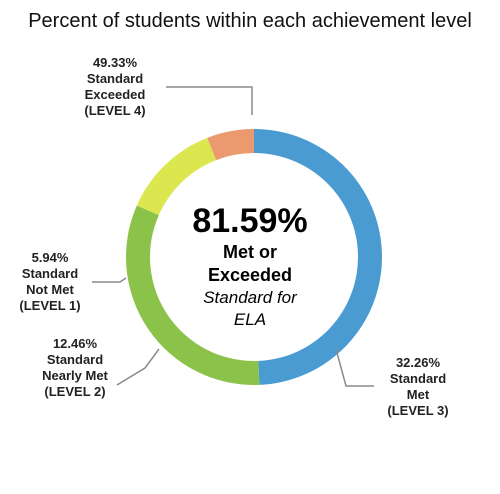 The height and width of the screenshot is (494, 500). Describe the element at coordinates (75, 343) in the screenshot. I see `slice-label-nearly: 12.46%` at that location.